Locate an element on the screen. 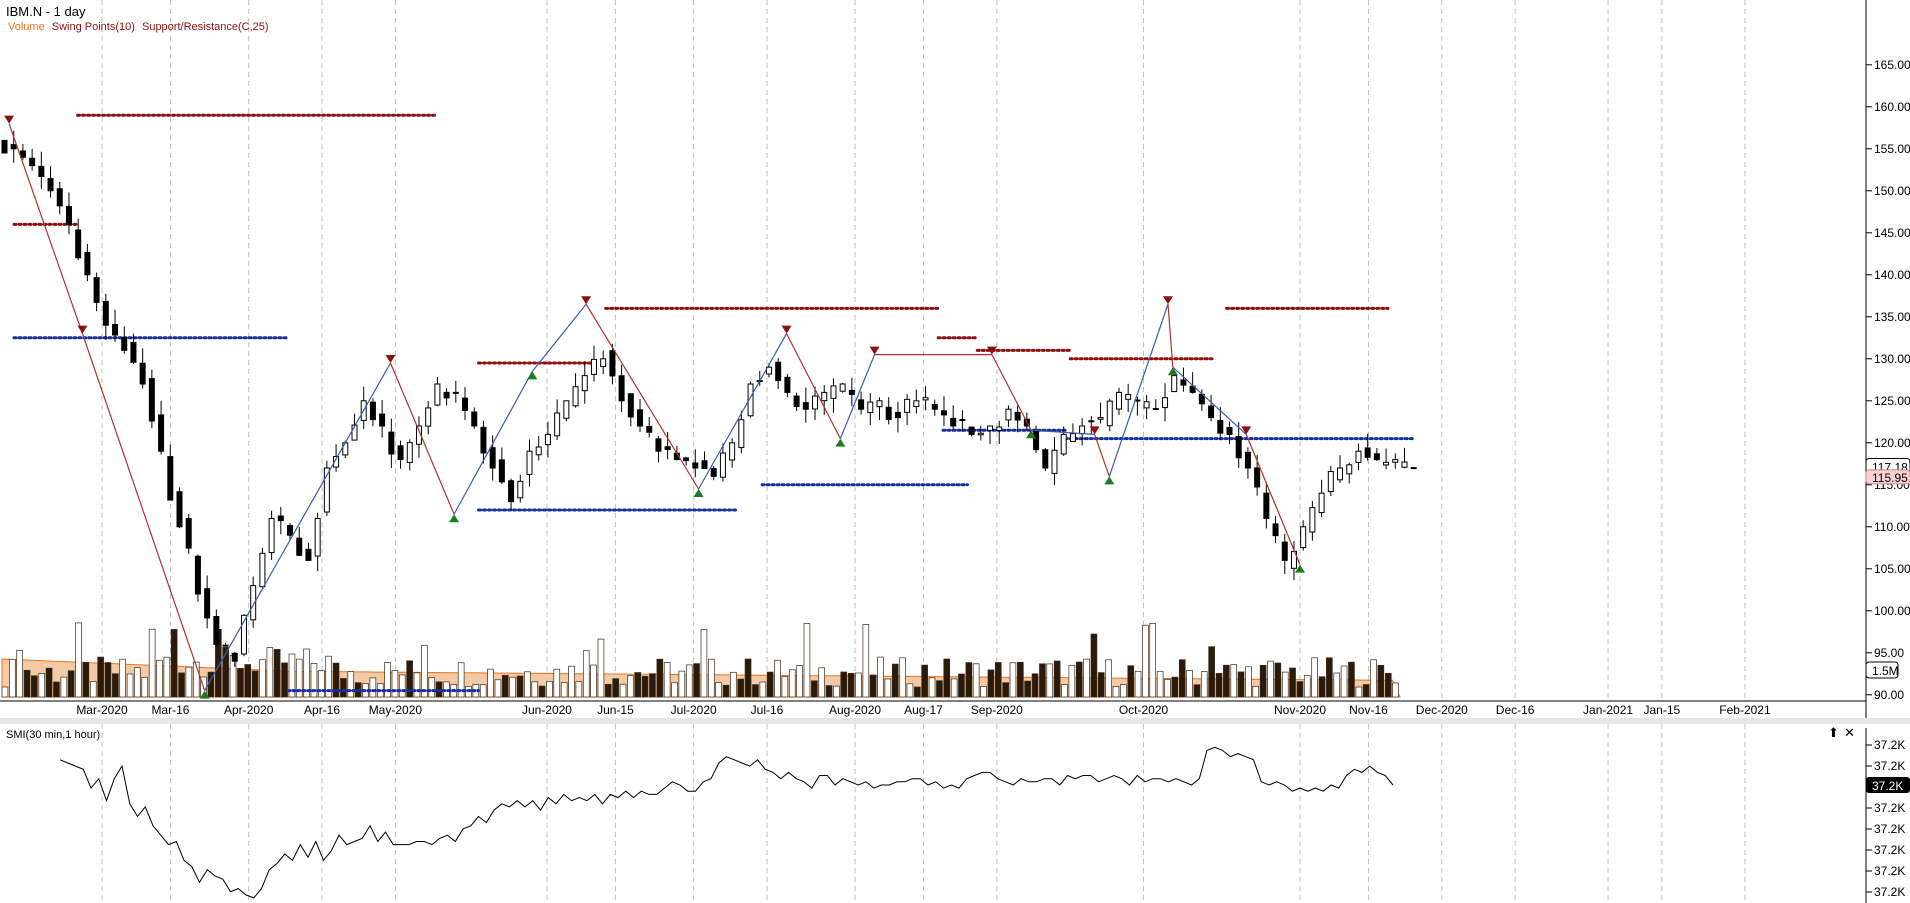 The image size is (1910, 903). close-icon: ✕ is located at coordinates (1849, 733).